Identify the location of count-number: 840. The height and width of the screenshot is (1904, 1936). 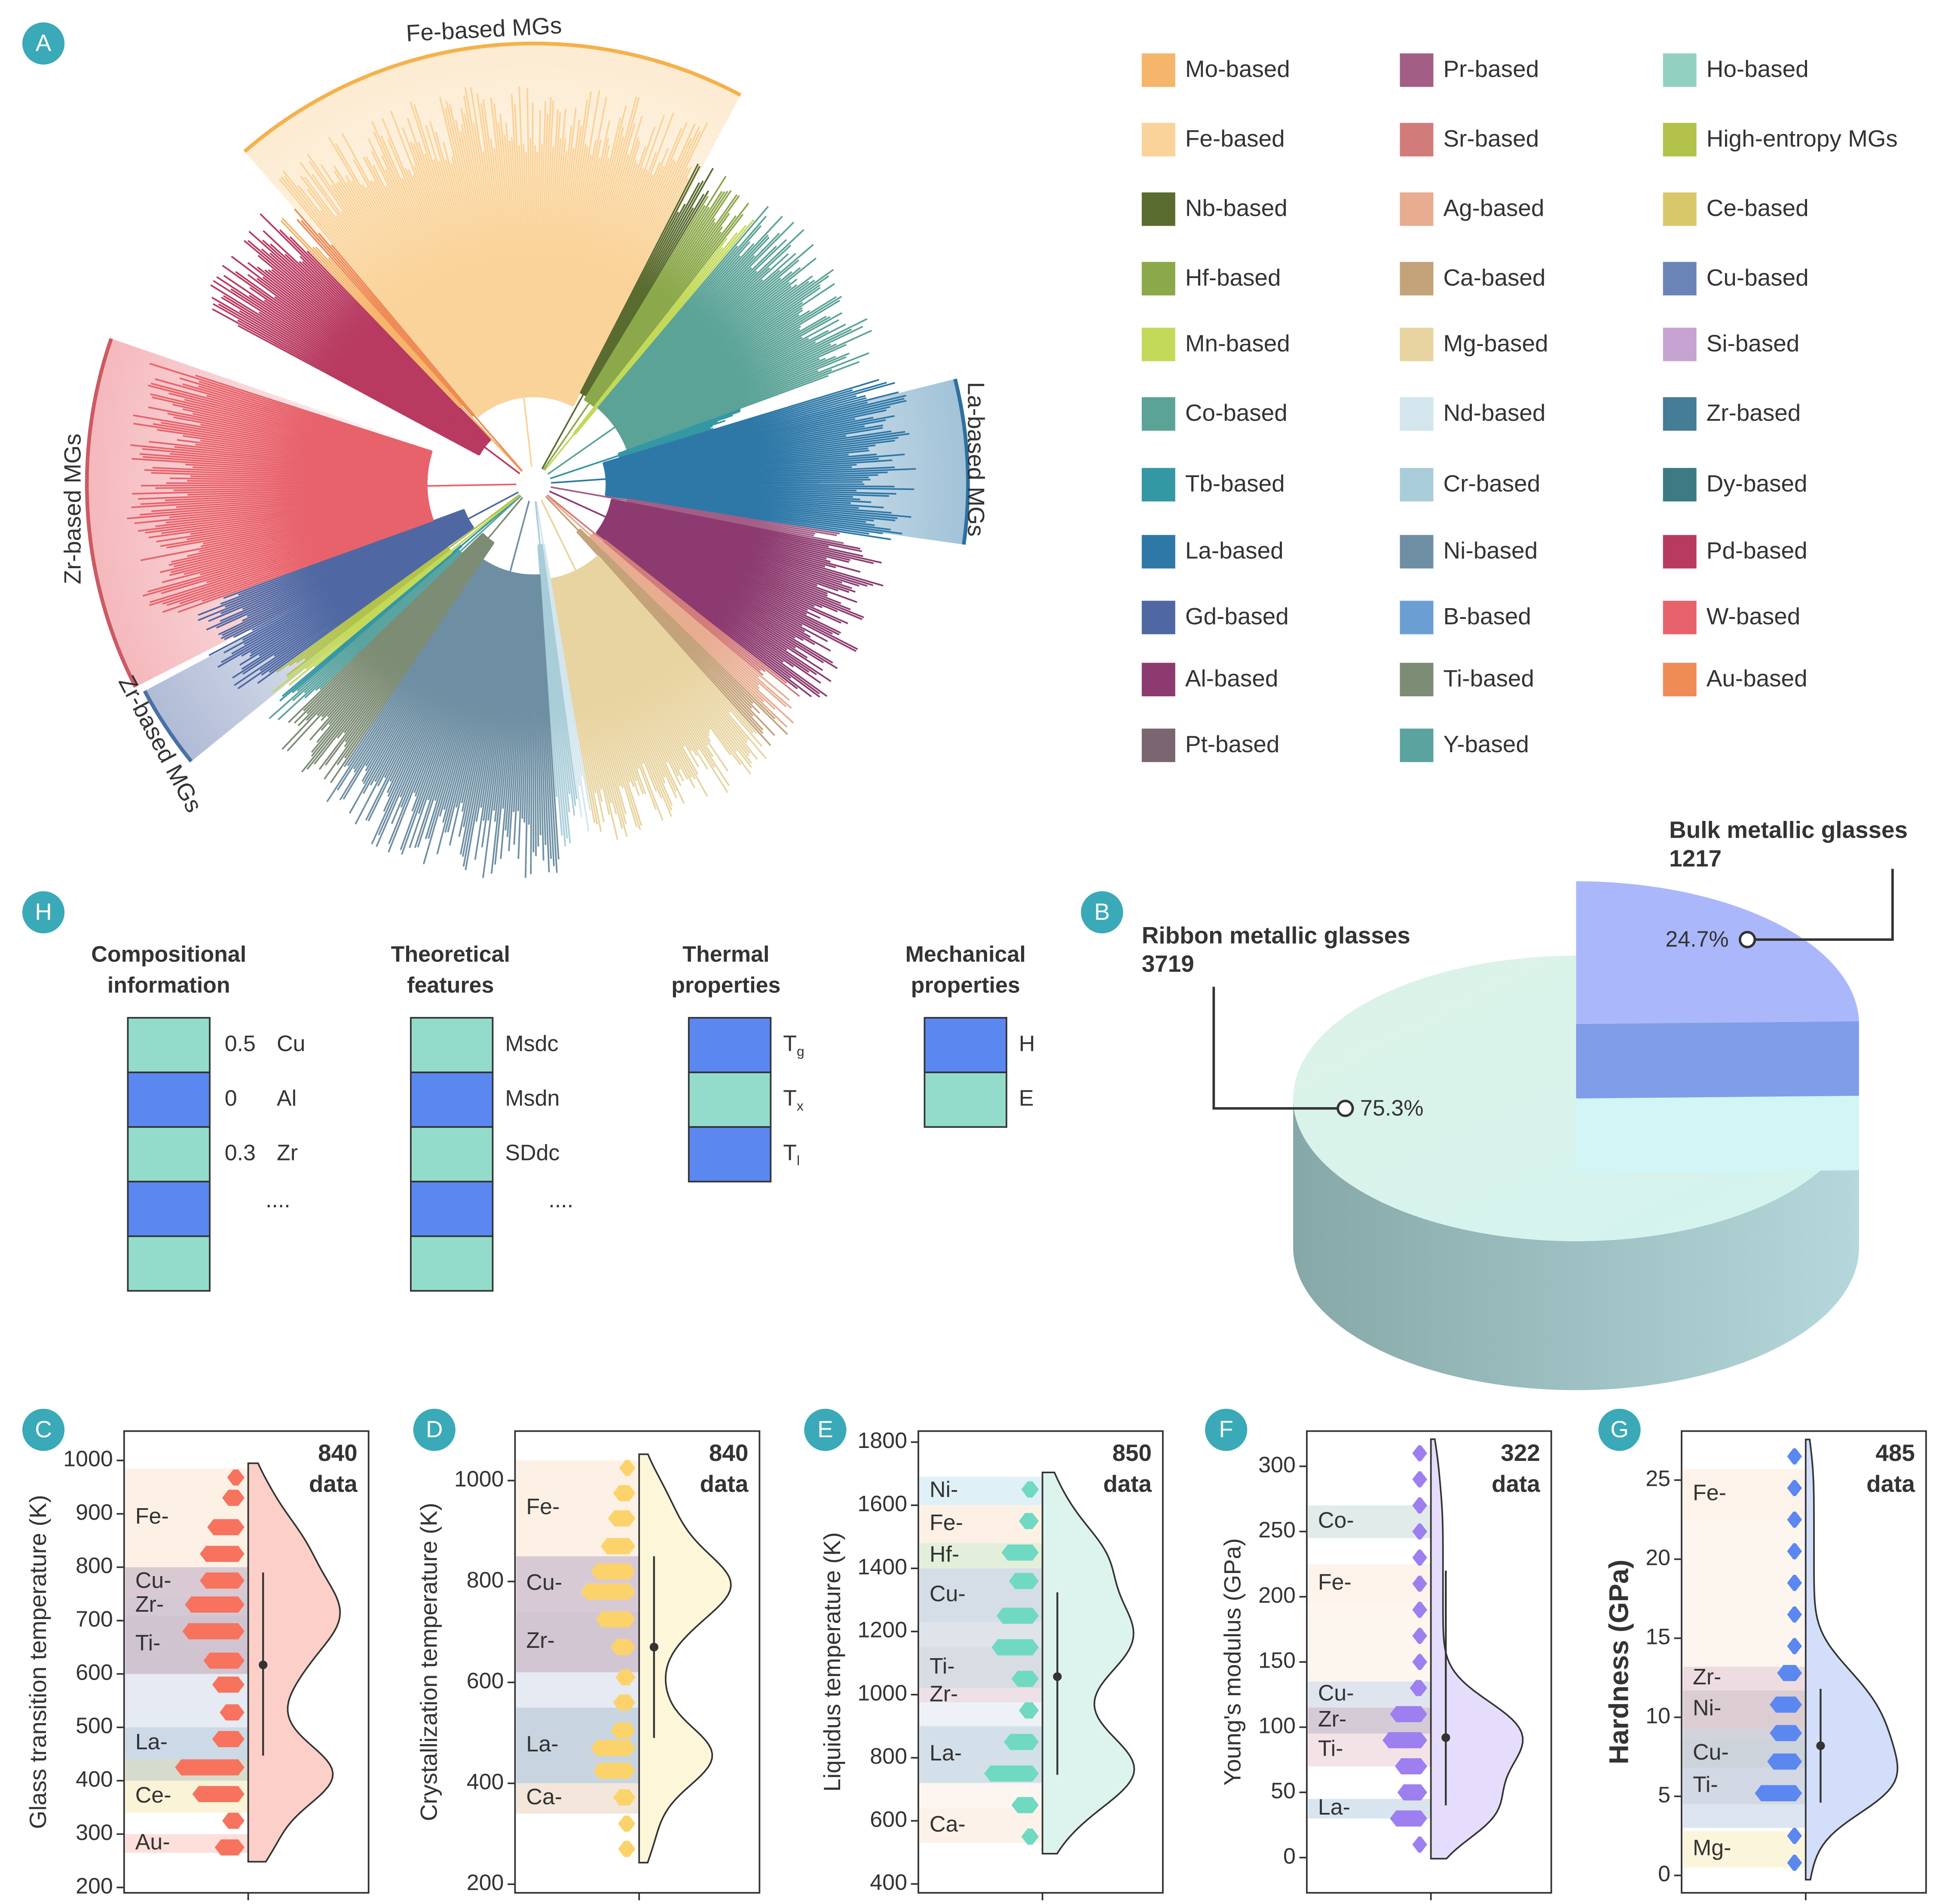
(729, 1452).